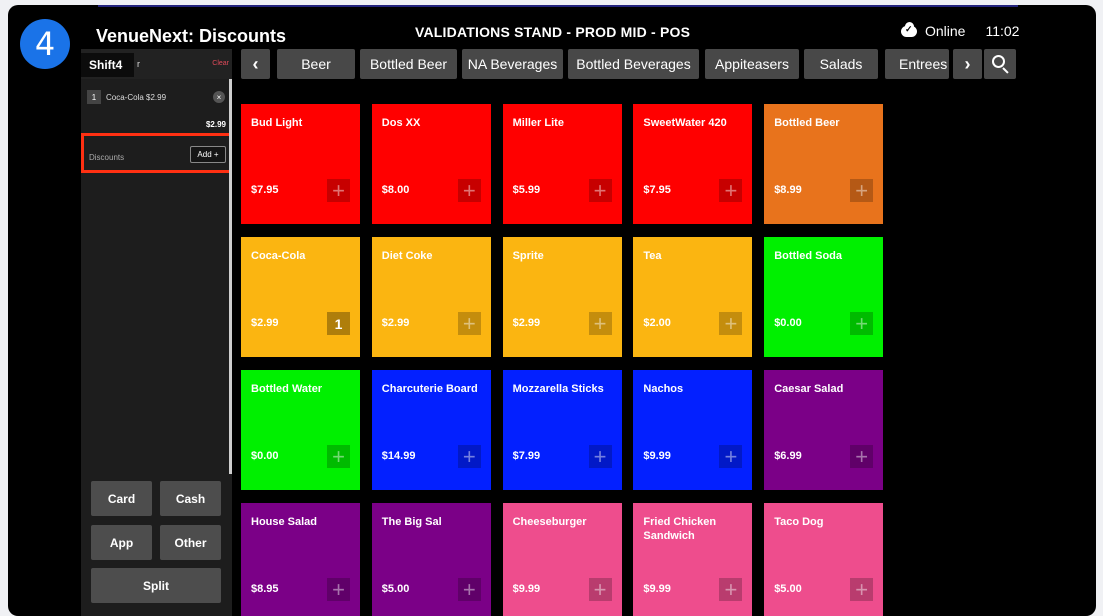 Image resolution: width=1103 pixels, height=616 pixels. What do you see at coordinates (401, 123) in the screenshot?
I see `product-name: Dos XX` at bounding box center [401, 123].